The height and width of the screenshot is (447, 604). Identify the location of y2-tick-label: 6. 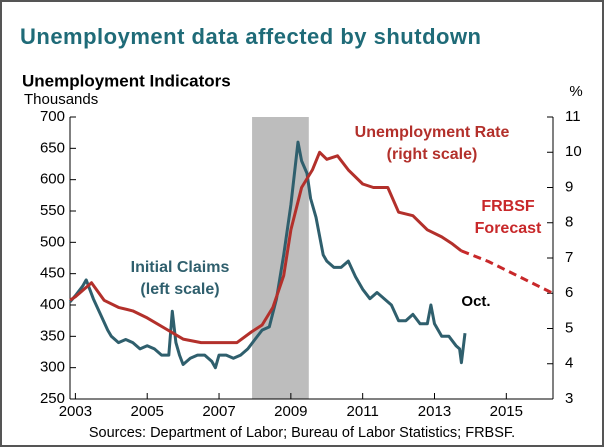
(569, 292).